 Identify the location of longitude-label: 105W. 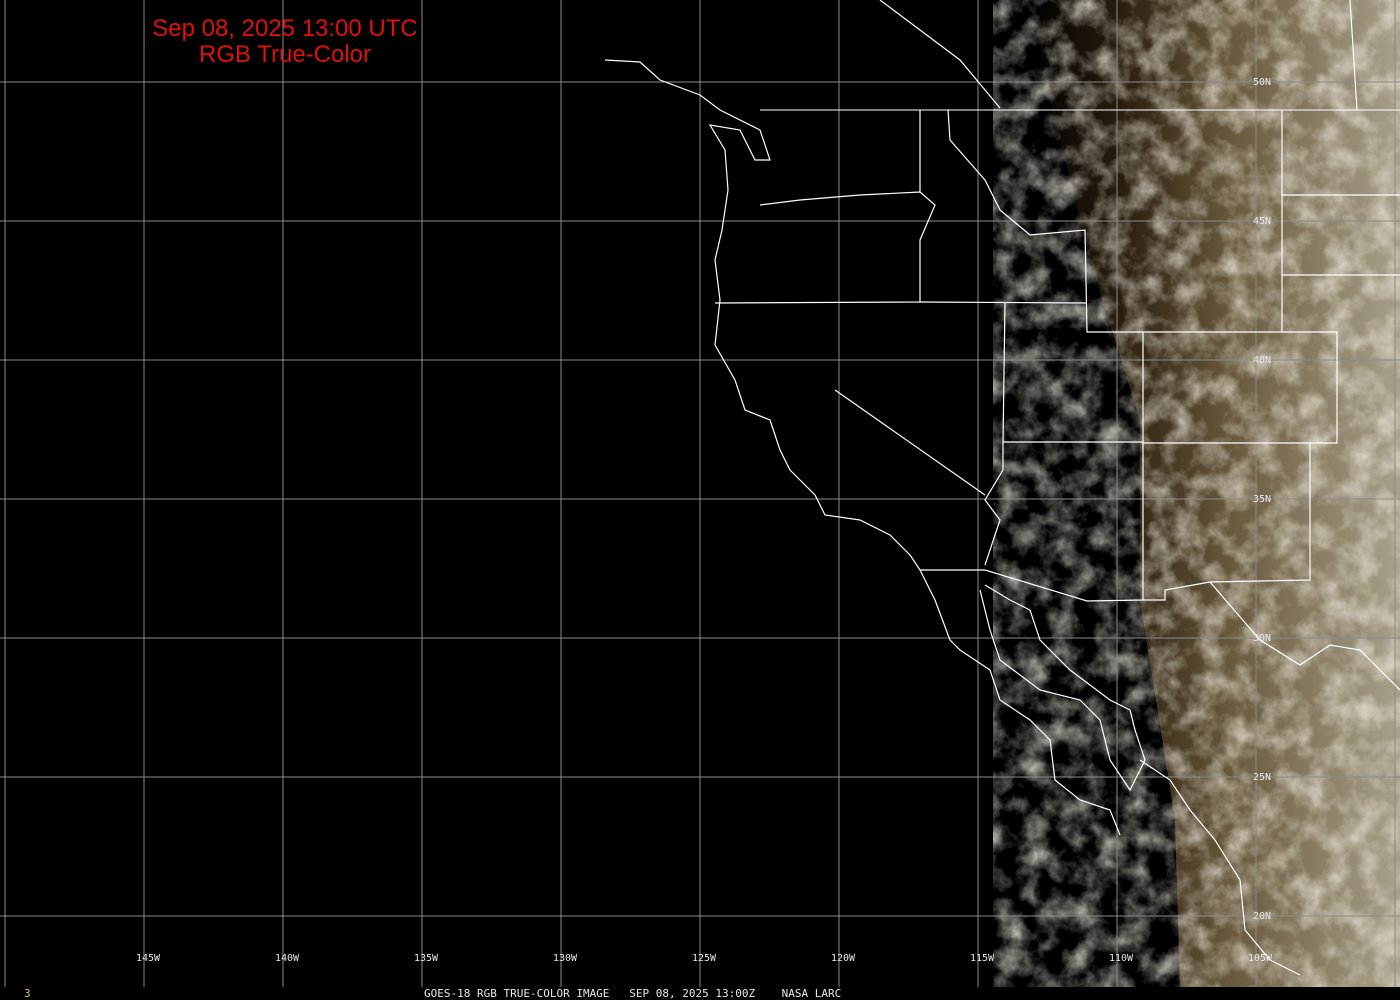
(1260, 958).